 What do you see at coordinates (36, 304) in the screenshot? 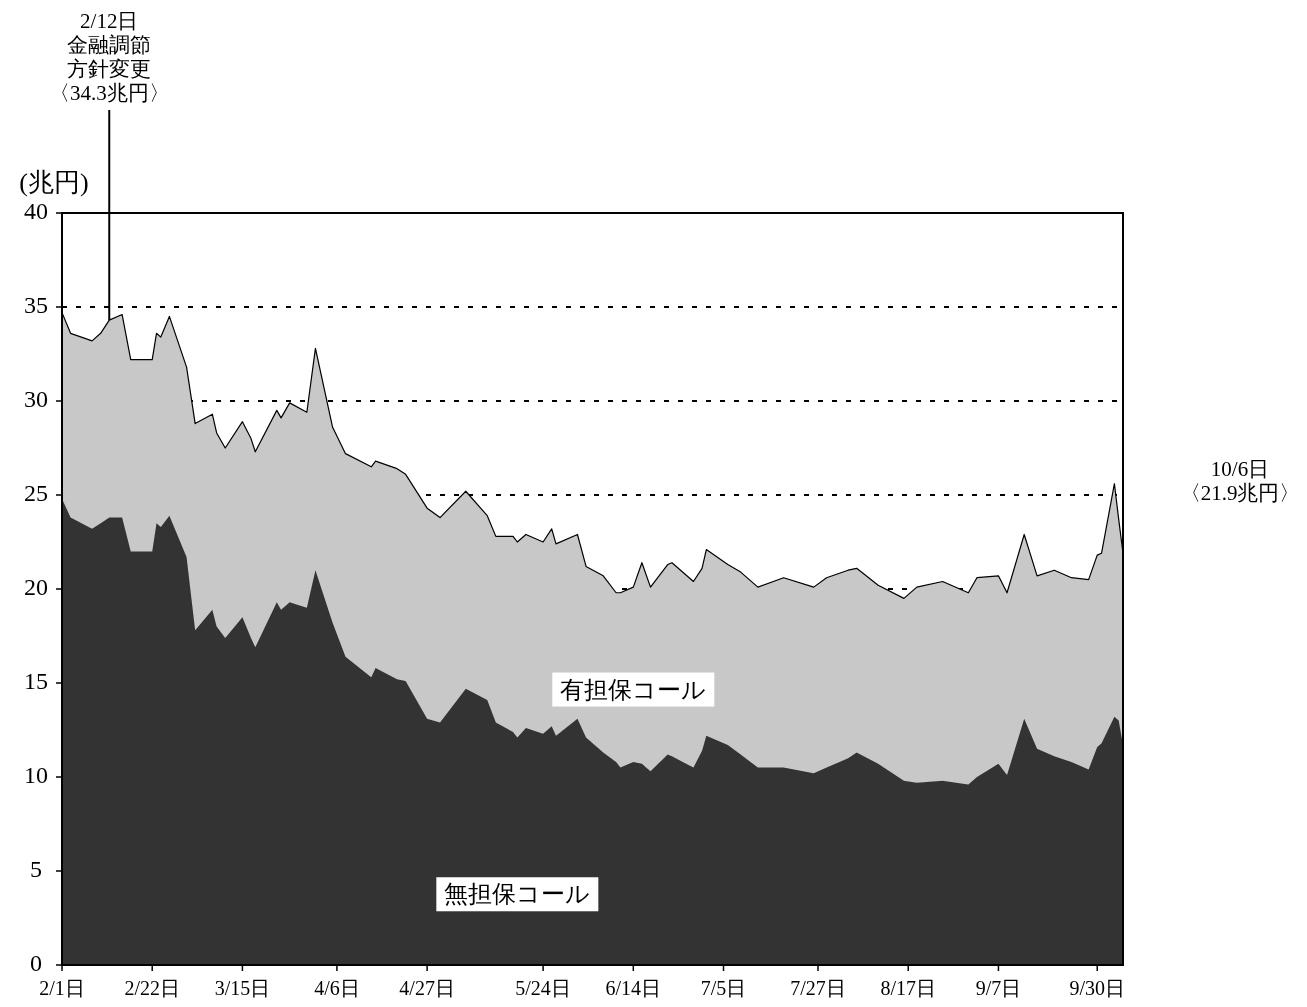
I see `y-tick-label: 35` at bounding box center [36, 304].